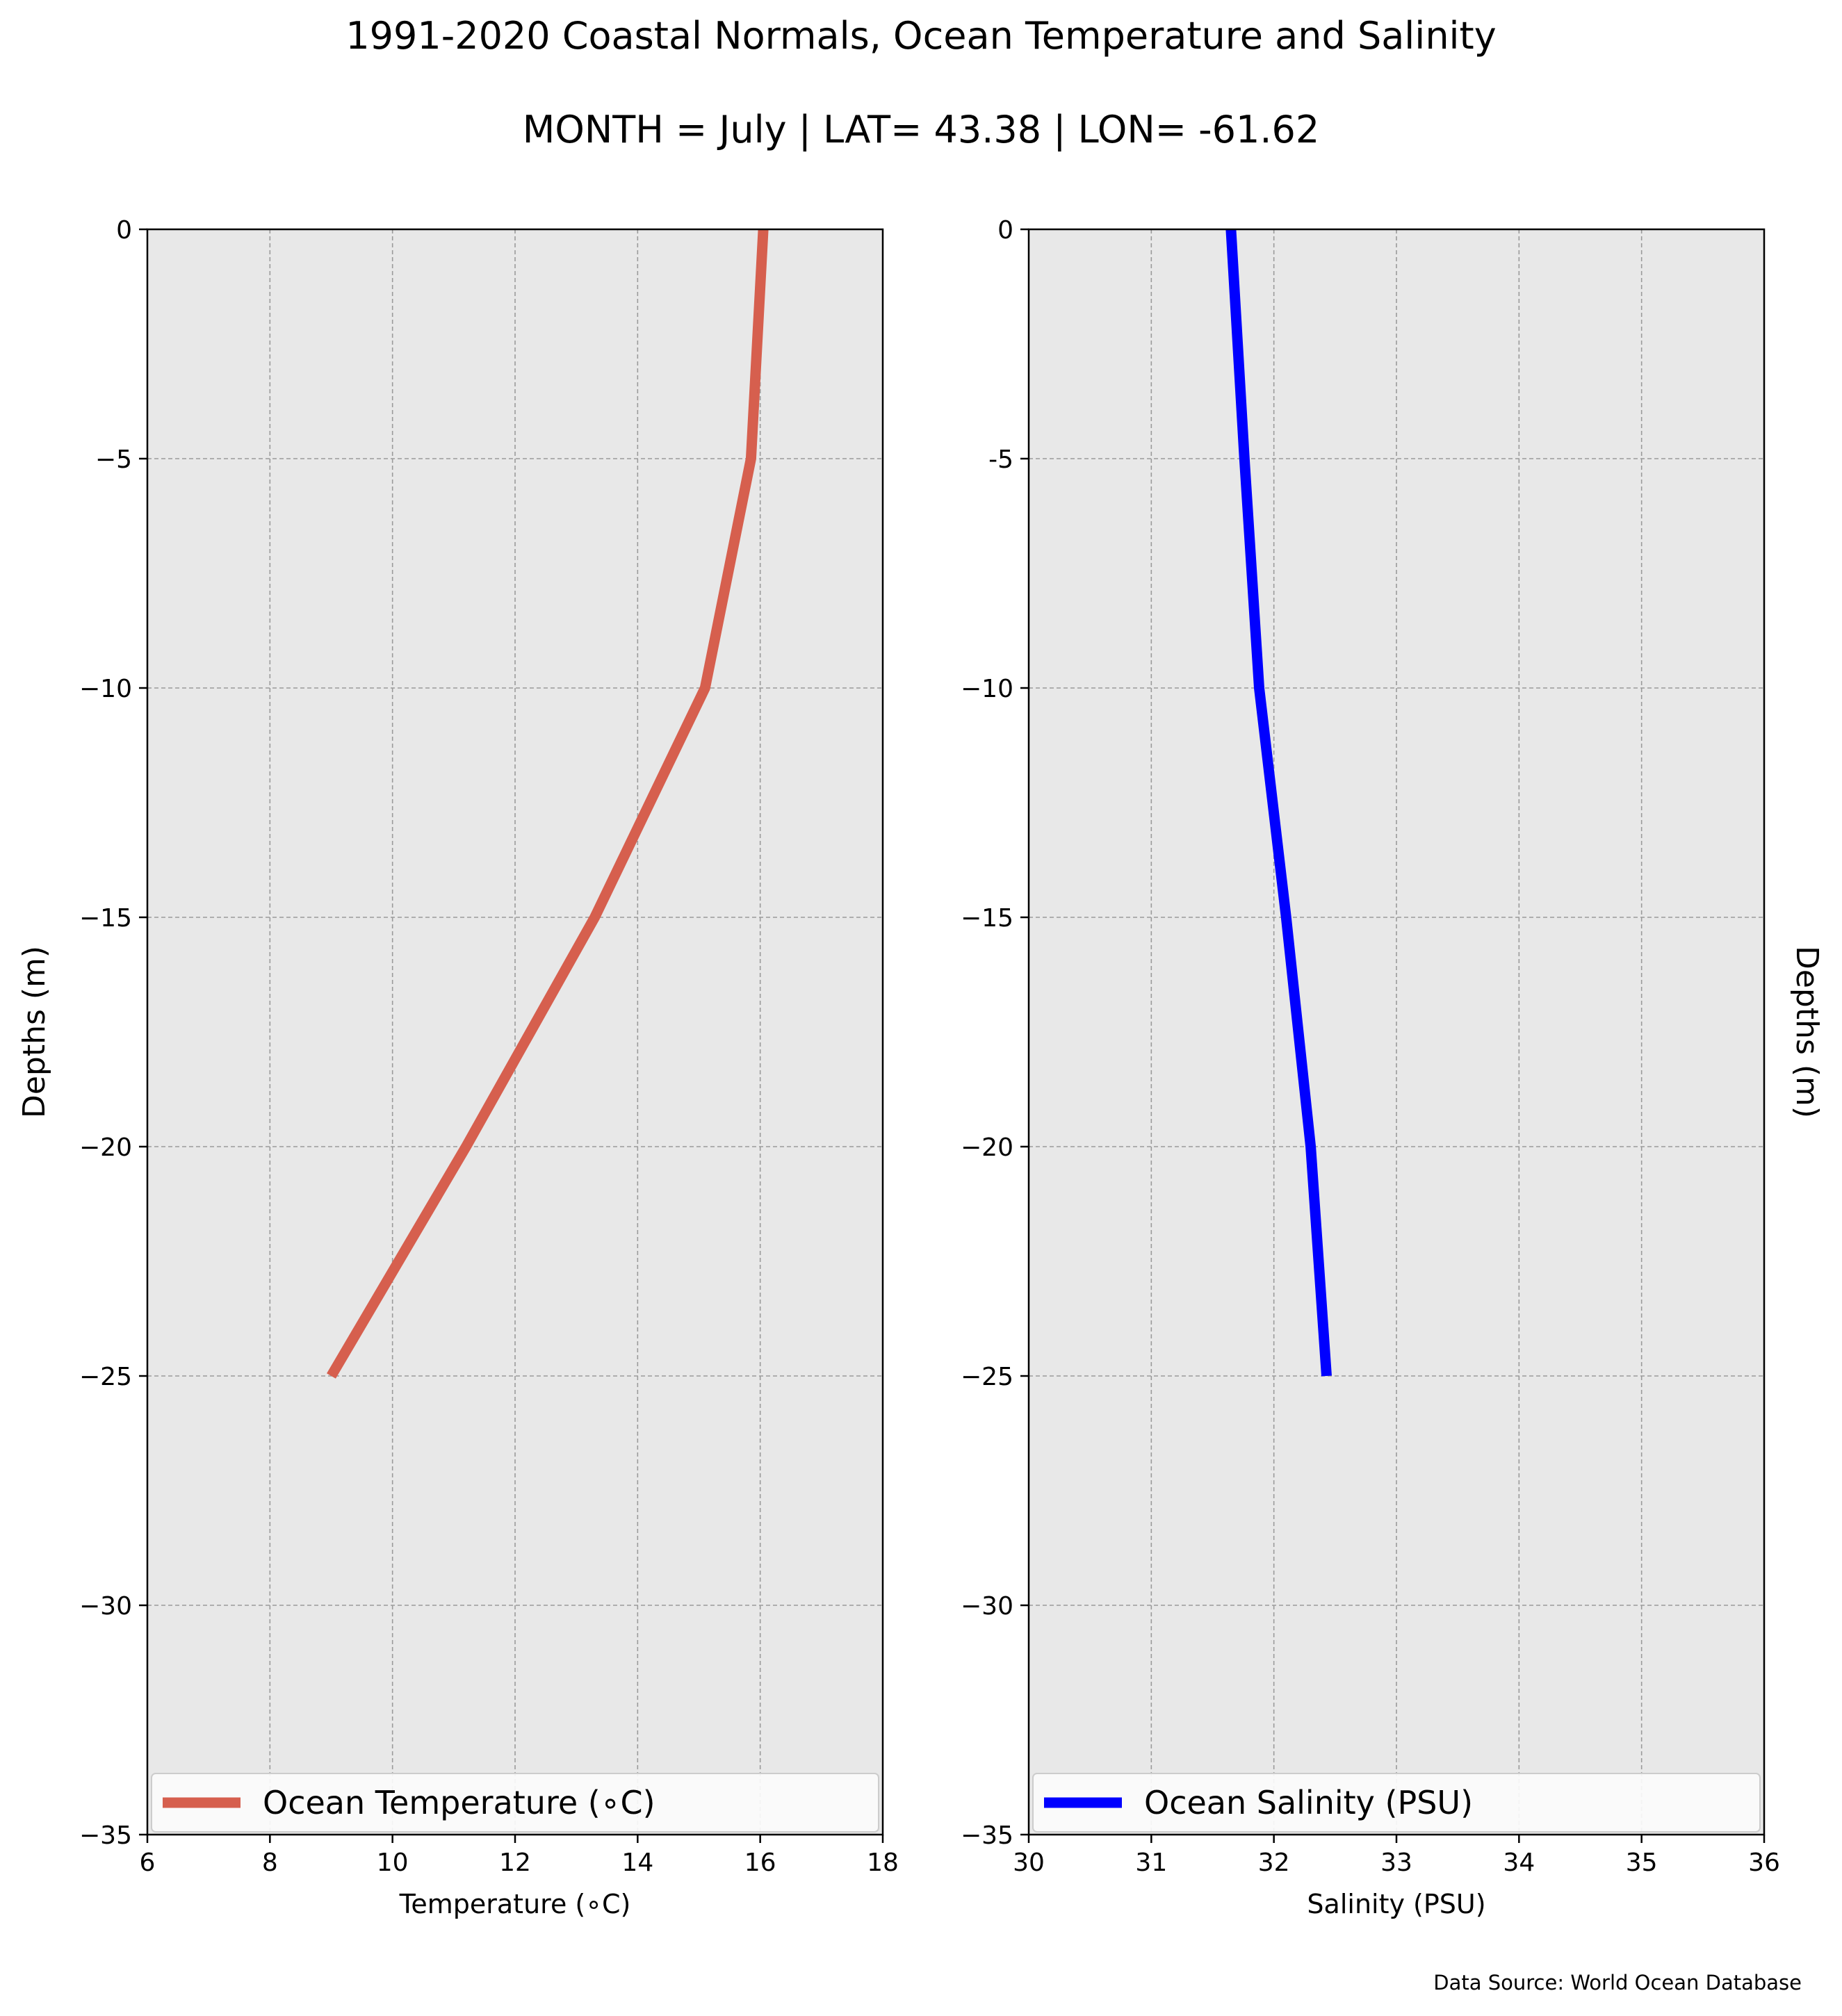 This screenshot has height=2016, width=1842. I want to click on x-tick-label: 12, so click(515, 1863).